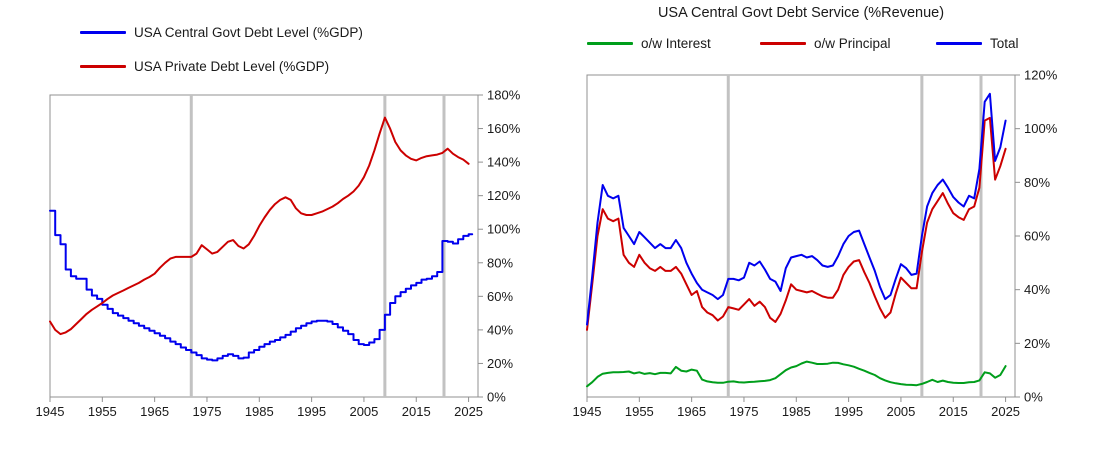 Image resolution: width=1105 pixels, height=457 pixels. What do you see at coordinates (261, 285) in the screenshot?
I see `series-line-usa-central-govt-debt-level-gdp-` at bounding box center [261, 285].